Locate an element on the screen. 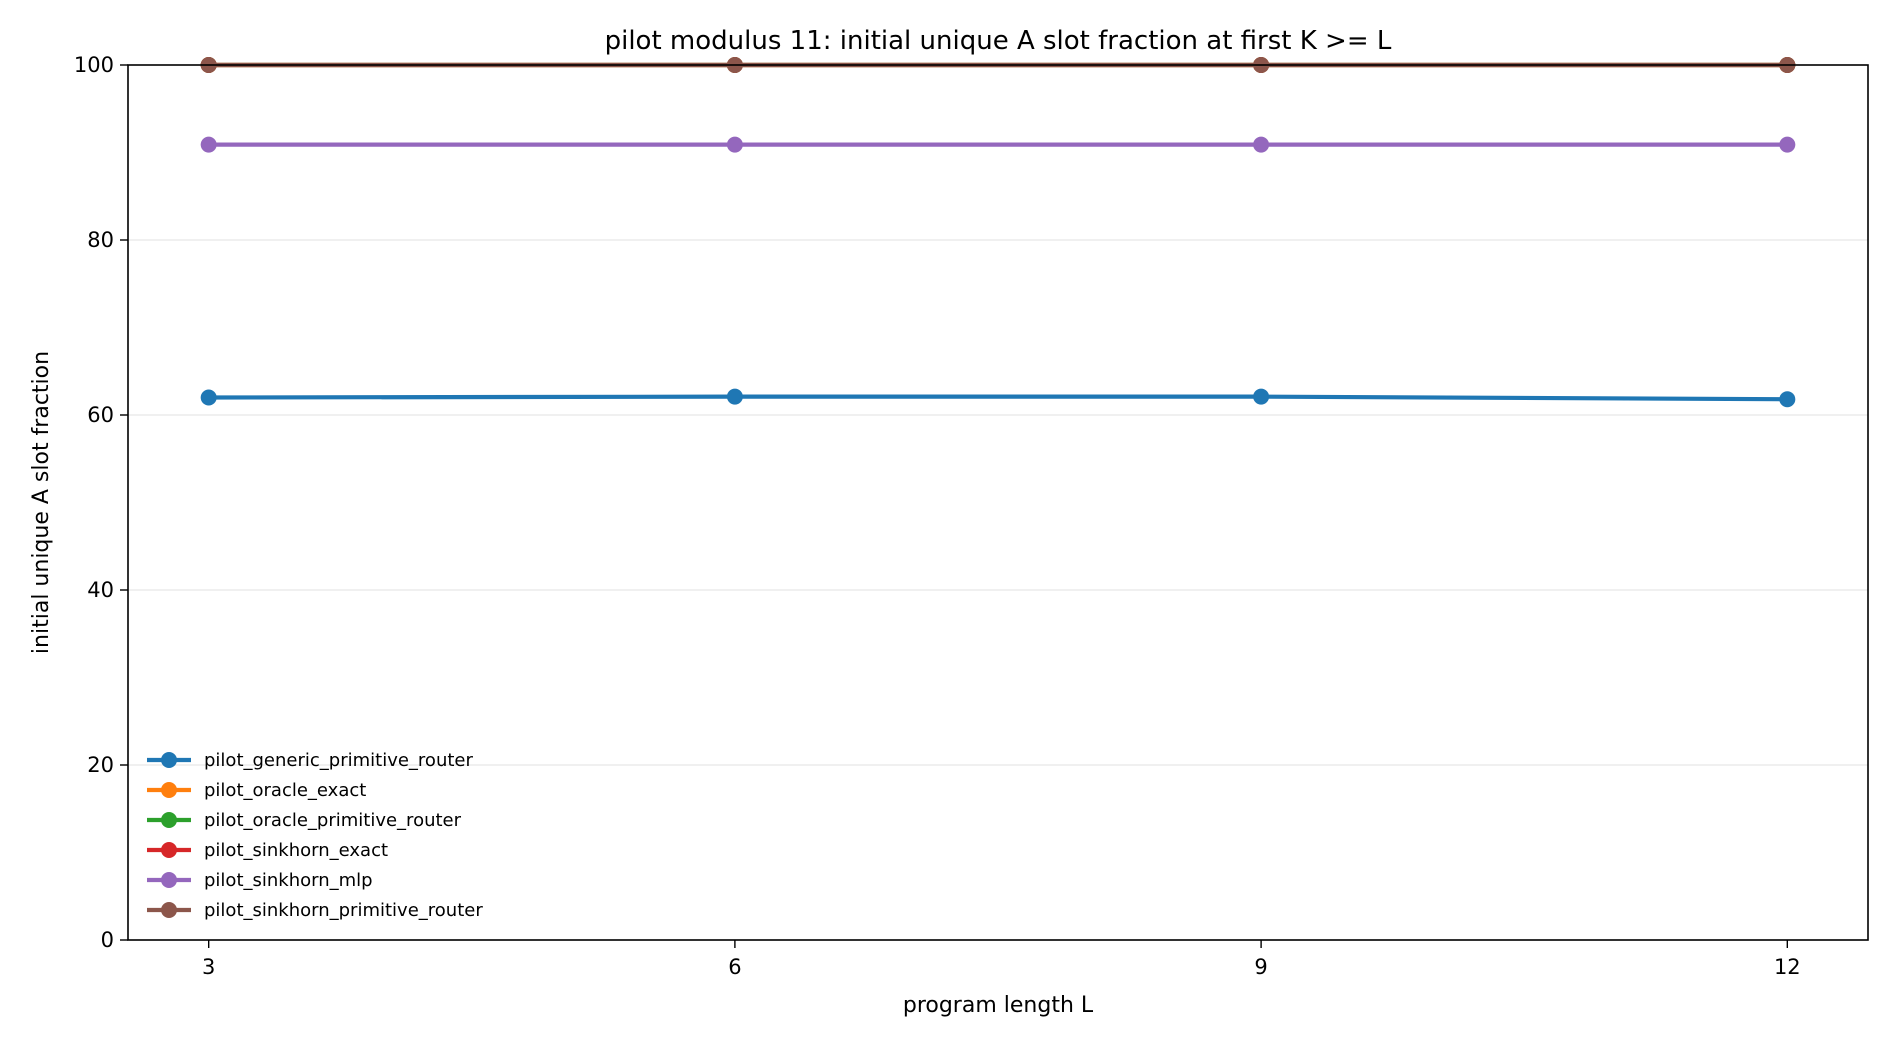  legend-item: pilot_sinkhorn_primitive_router is located at coordinates (315, 910).